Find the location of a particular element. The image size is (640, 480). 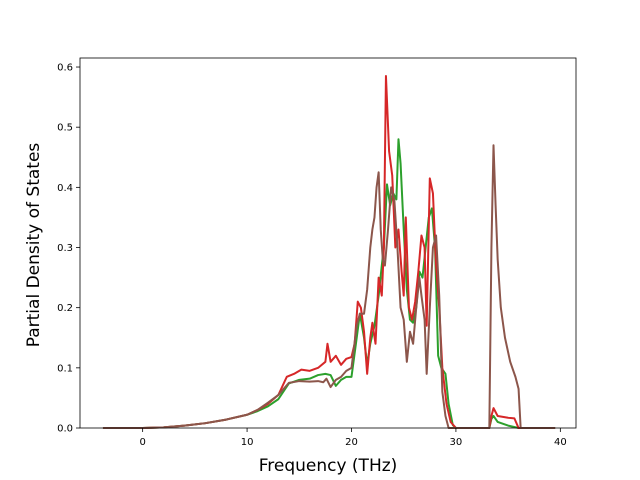

x-tick-label: 30 is located at coordinates (456, 442).